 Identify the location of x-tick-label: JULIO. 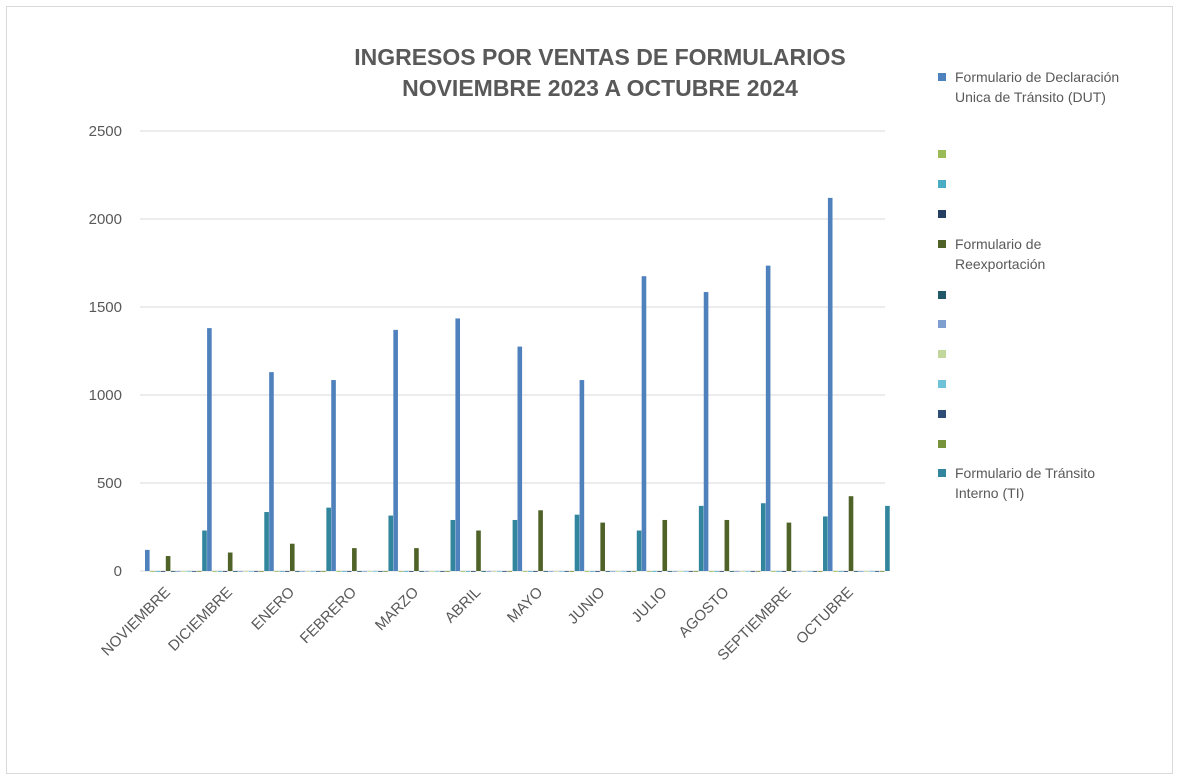
(649, 605).